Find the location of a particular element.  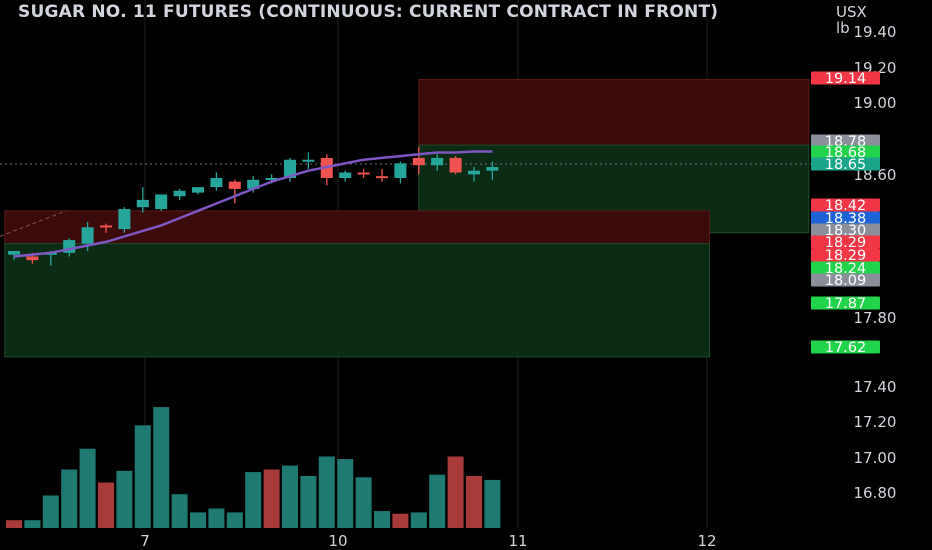

price-label-text: 18.65 is located at coordinates (846, 165).